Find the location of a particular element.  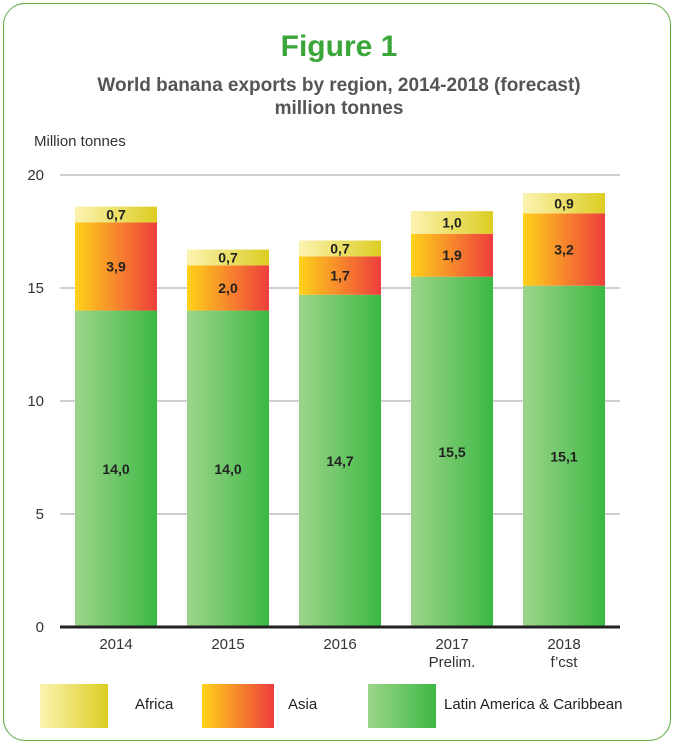

x-tick-sublabel: f’cst is located at coordinates (565, 662).